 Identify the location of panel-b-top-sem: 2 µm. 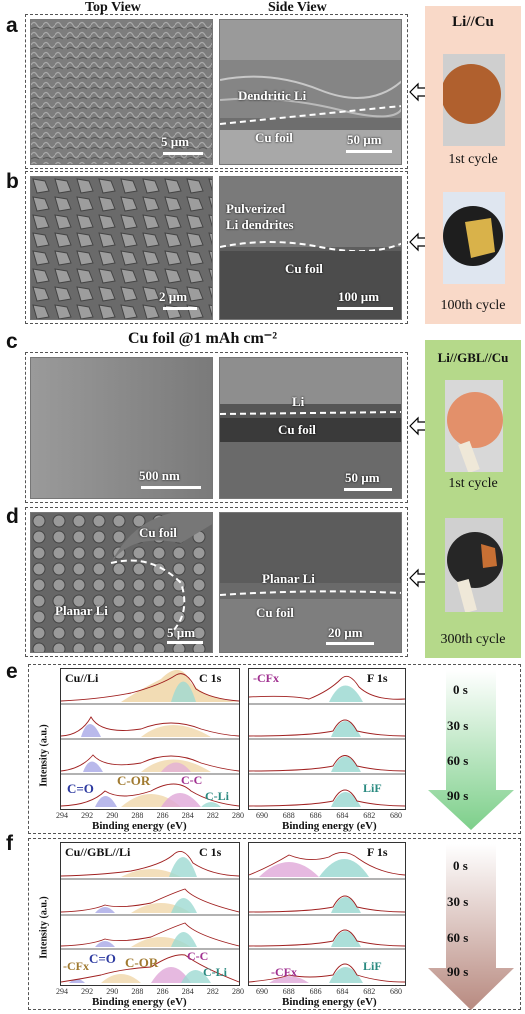
(121, 248).